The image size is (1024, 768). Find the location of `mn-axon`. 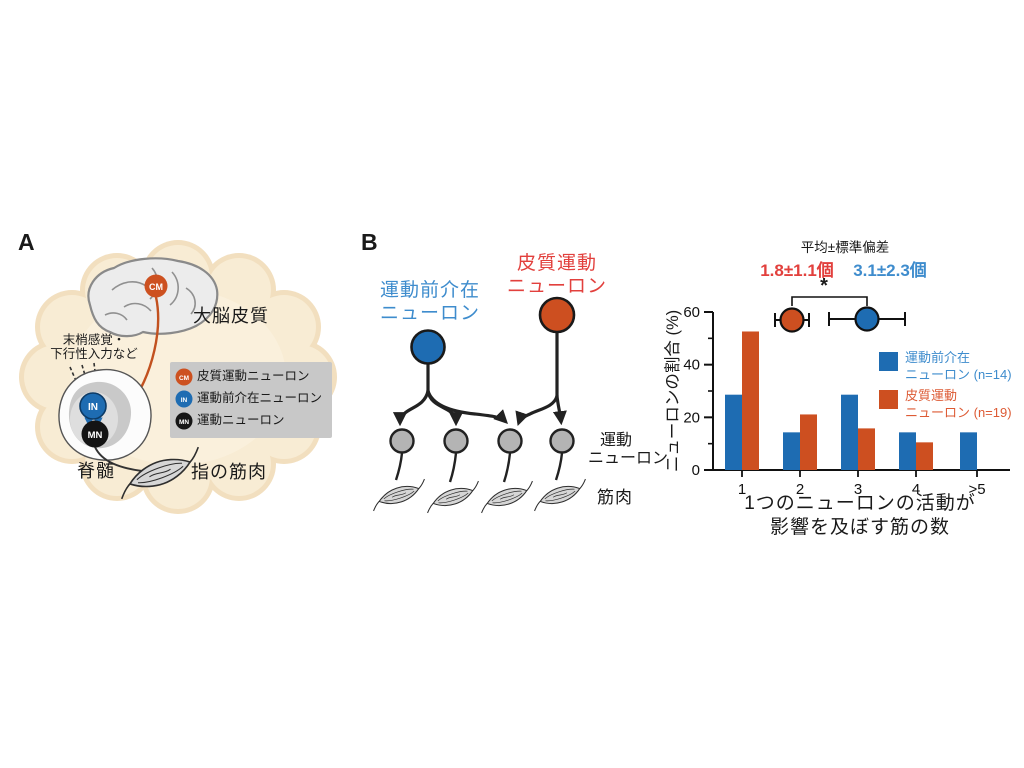

mn-axon is located at coordinates (118, 459).